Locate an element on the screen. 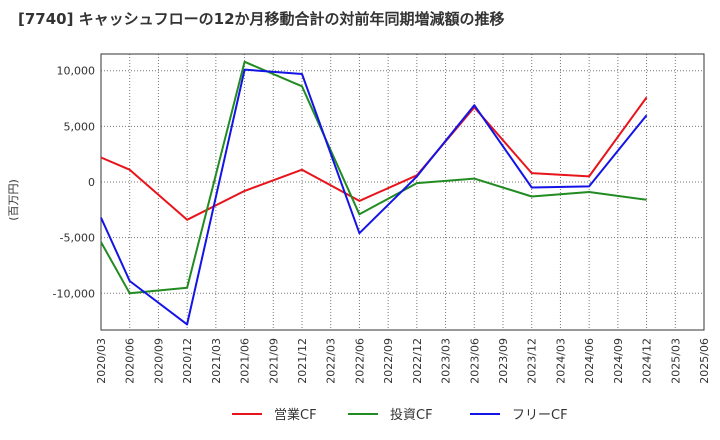 Image resolution: width=720 pixels, height=440 pixels. x-tick-label: 2020/03 is located at coordinates (101, 361).